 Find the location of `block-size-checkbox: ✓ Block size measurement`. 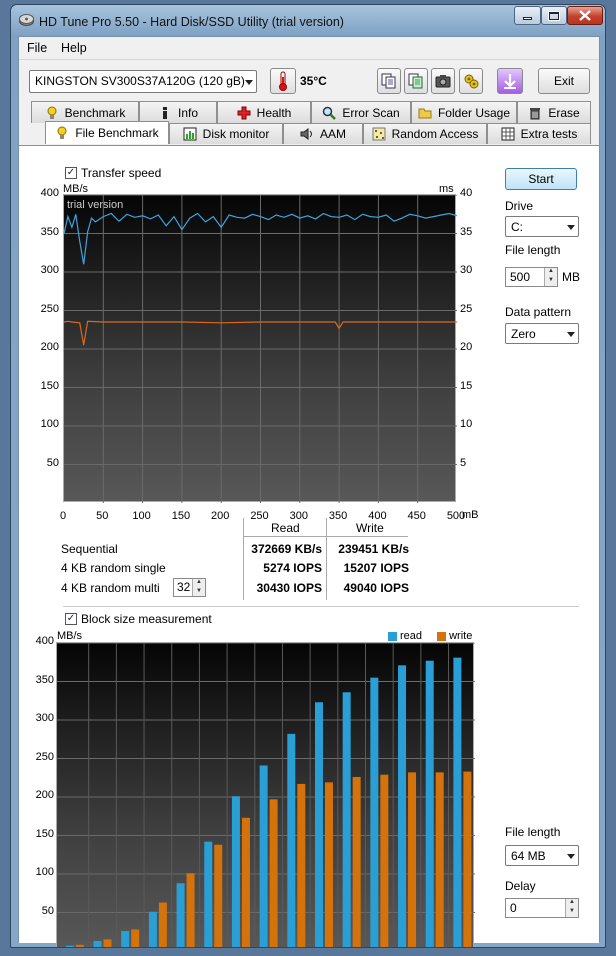

block-size-checkbox: ✓ Block size measurement is located at coordinates (138, 619).